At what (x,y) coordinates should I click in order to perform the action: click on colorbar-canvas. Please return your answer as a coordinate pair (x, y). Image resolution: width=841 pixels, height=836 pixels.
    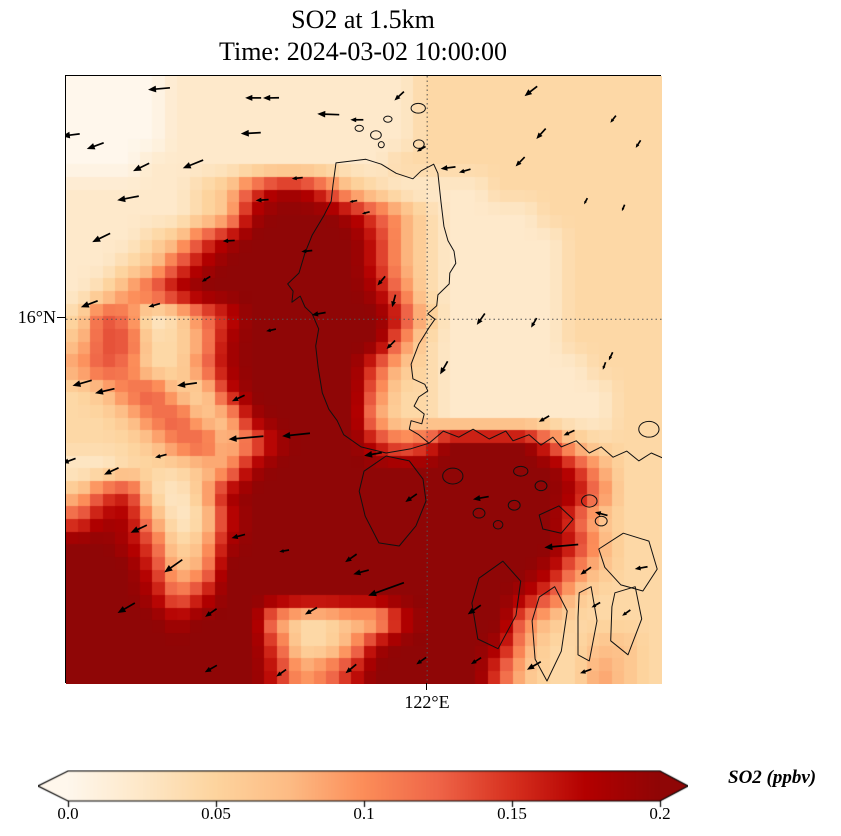
    Looking at the image, I should click on (363, 789).